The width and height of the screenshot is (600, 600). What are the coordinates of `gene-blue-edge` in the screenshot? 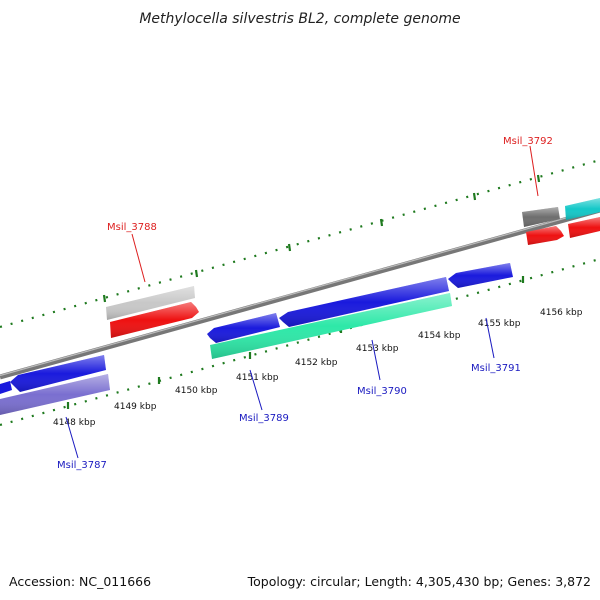 It's located at (6, 387).